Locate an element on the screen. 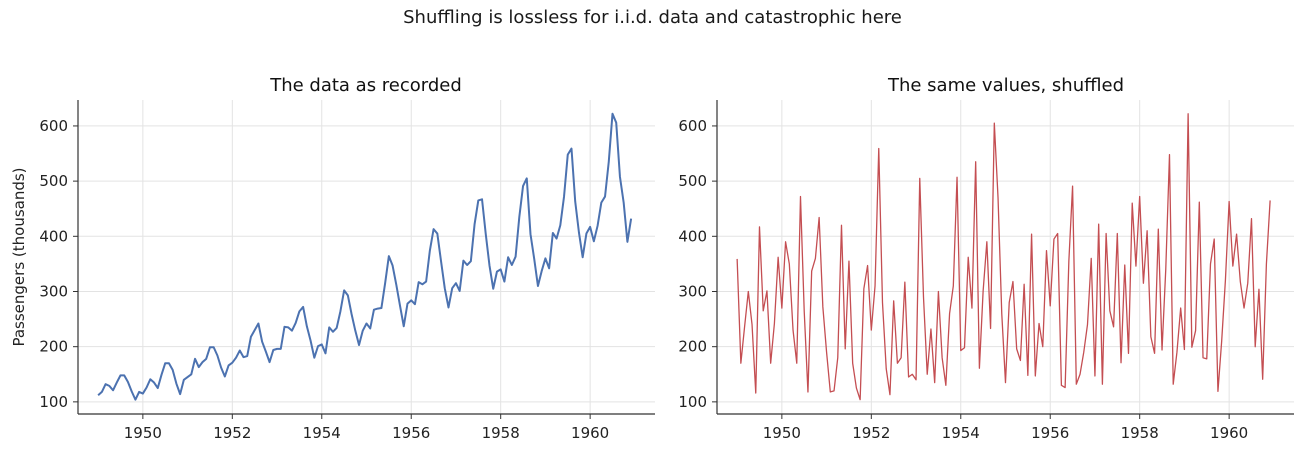  right-ytick-label: 300 is located at coordinates (692, 291).